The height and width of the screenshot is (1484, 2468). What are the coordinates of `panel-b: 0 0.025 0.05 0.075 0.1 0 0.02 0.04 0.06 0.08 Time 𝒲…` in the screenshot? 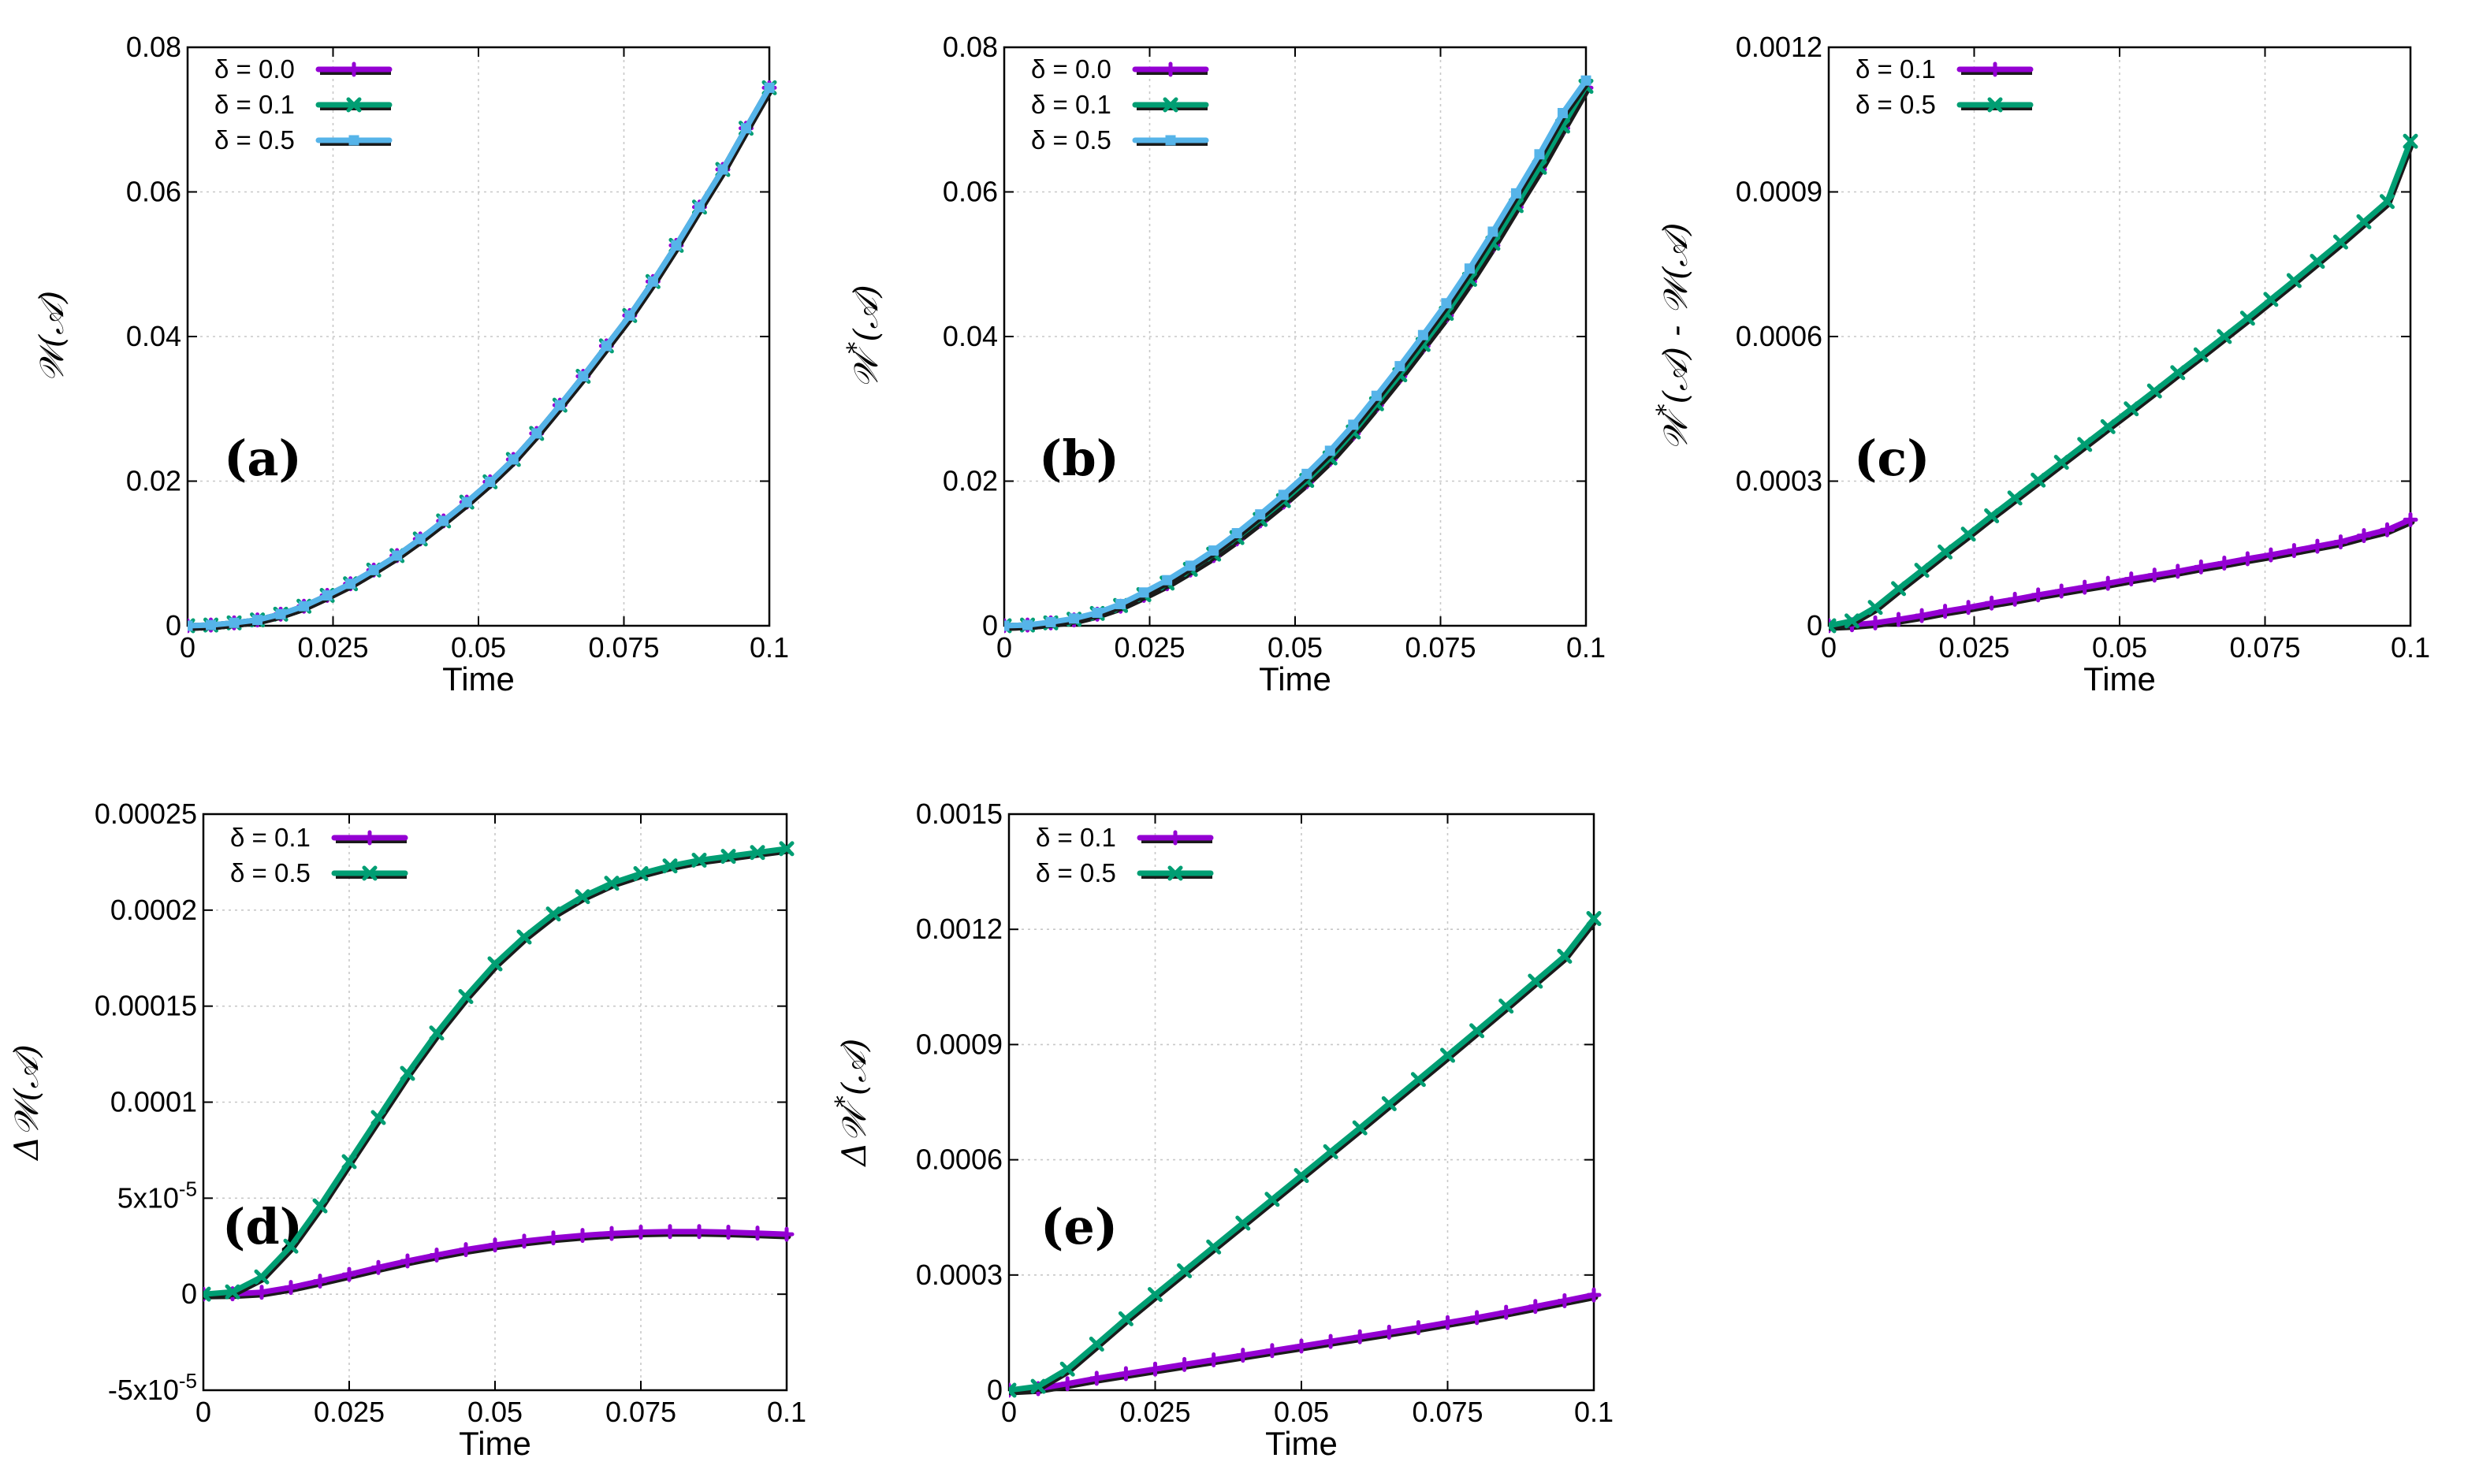 It's located at (1225, 364).